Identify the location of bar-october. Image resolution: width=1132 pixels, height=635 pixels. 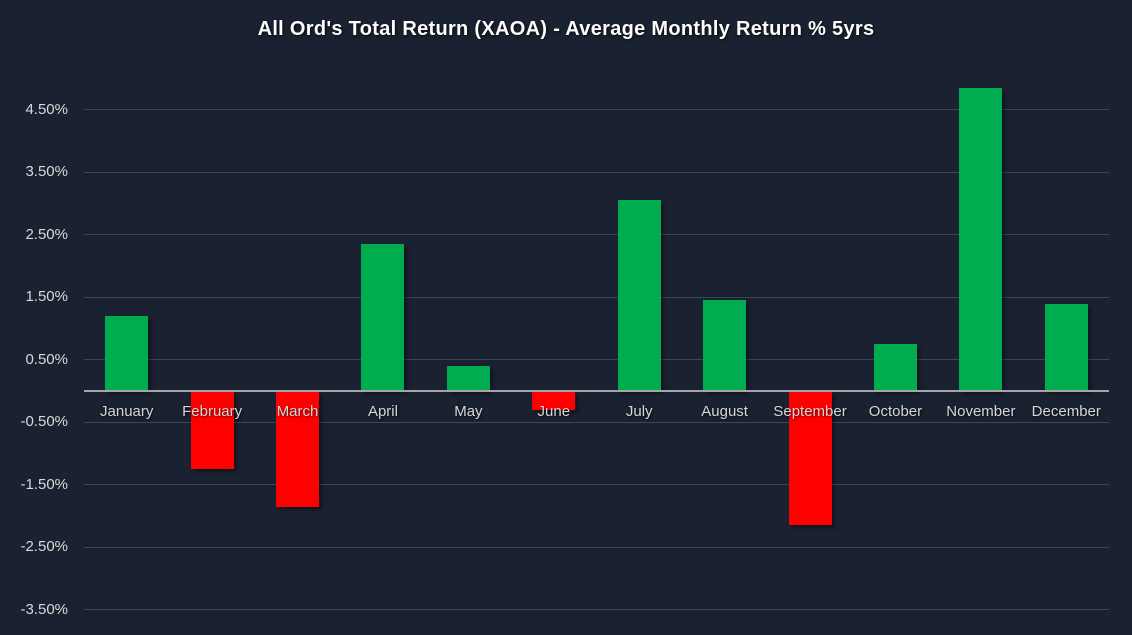
(895, 367).